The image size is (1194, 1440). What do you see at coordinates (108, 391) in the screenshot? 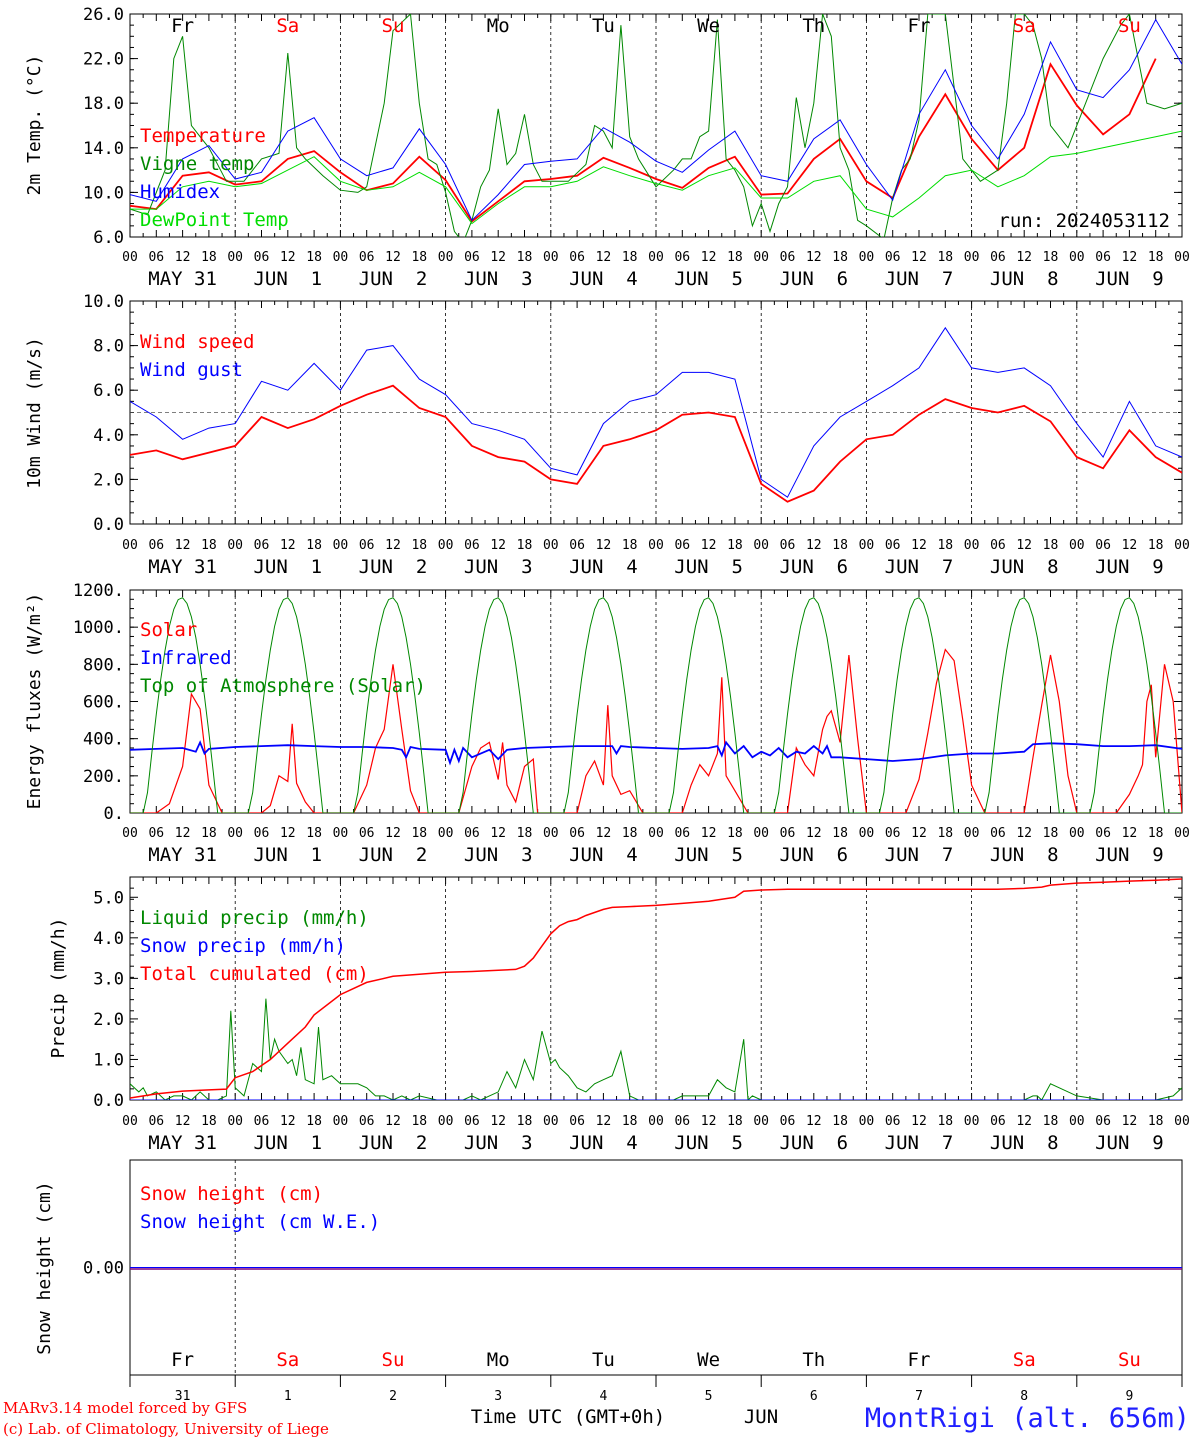
I see `y-tick-label: 6.0` at bounding box center [108, 391].